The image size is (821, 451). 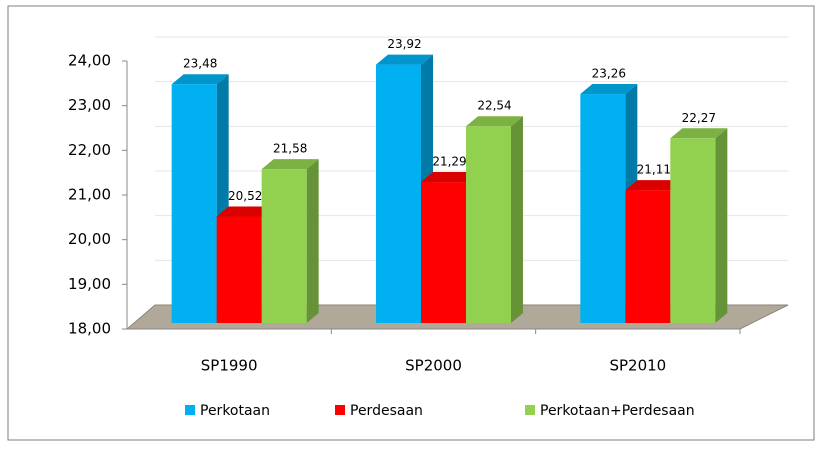 What do you see at coordinates (609, 74) in the screenshot?
I see `value-label: 23,26` at bounding box center [609, 74].